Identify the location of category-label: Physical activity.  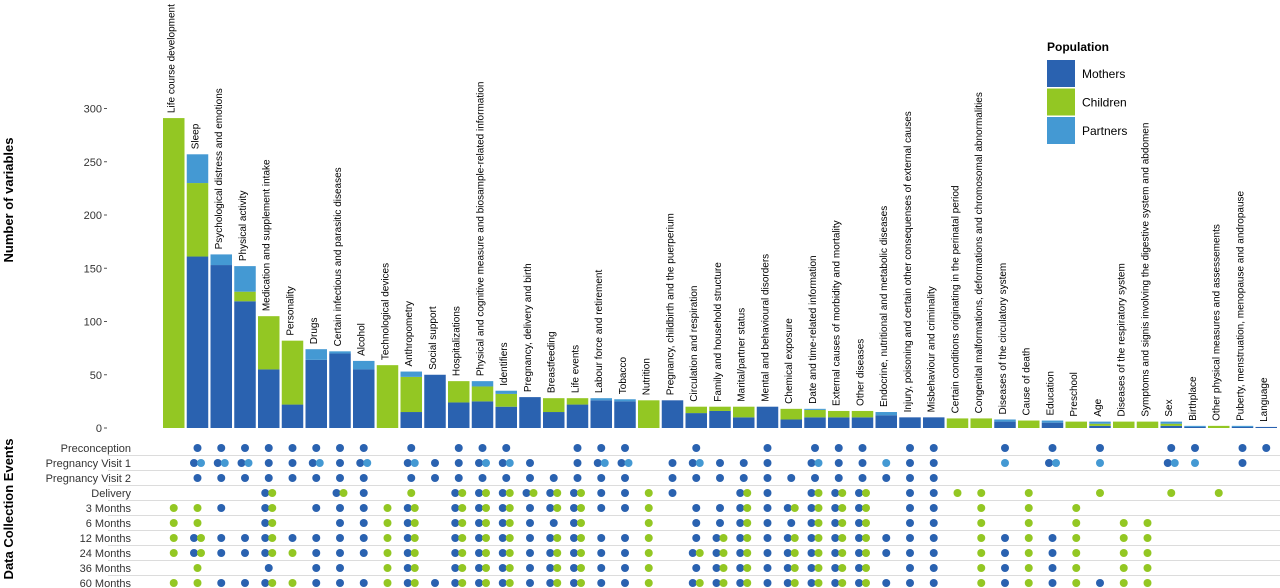
(243, 226).